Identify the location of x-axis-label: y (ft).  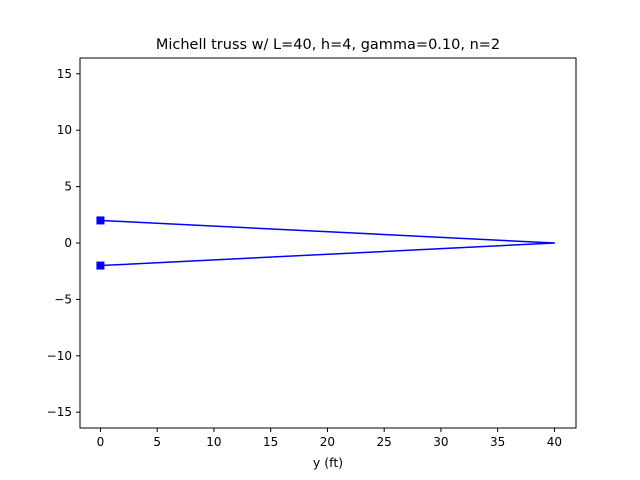
(328, 462).